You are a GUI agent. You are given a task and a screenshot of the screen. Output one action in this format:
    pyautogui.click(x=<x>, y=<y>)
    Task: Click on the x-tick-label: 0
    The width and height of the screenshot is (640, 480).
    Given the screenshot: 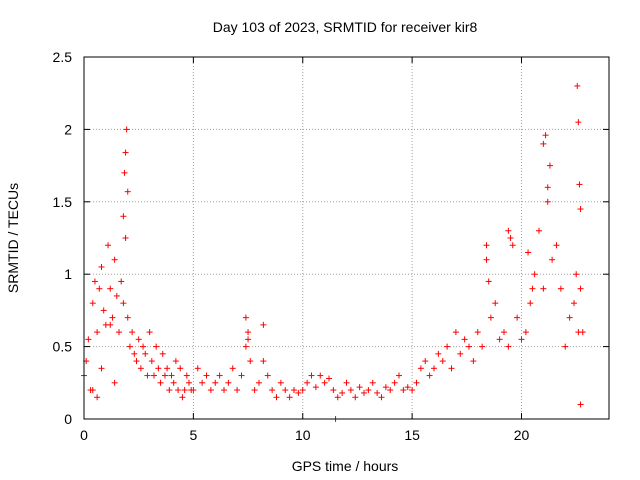 What is the action you would take?
    pyautogui.click(x=84, y=435)
    